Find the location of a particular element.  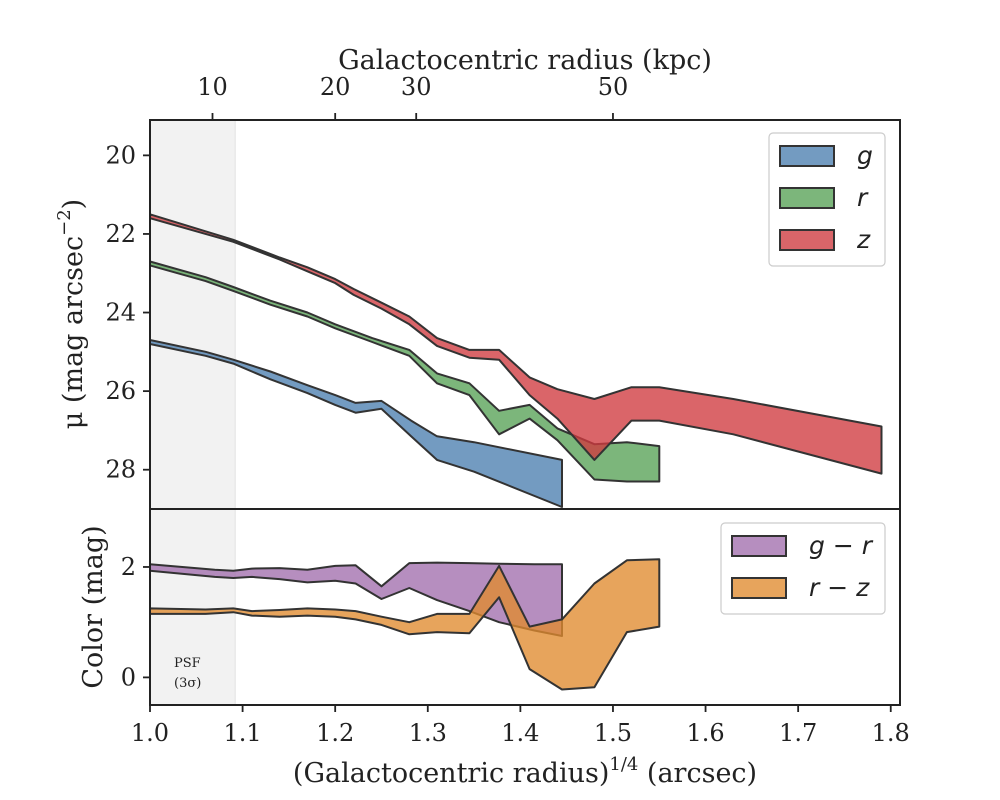

x-axis-title-main: (Galactocentric radius) is located at coordinates (451, 773).